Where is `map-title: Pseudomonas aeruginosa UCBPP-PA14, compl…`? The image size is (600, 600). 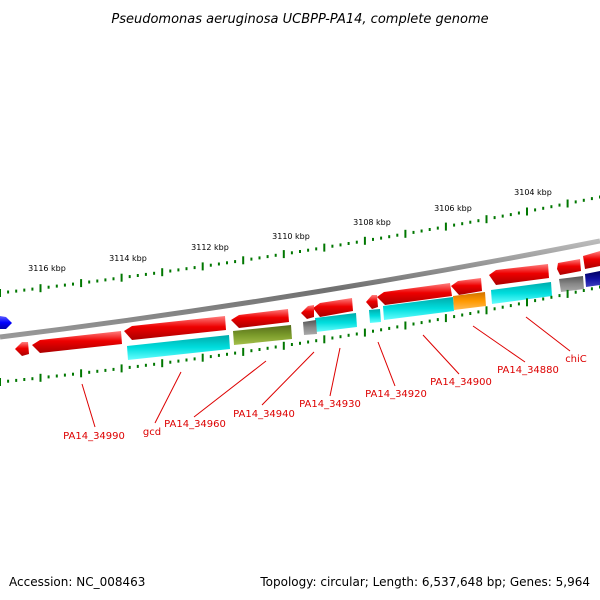 map-title: Pseudomonas aeruginosa UCBPP-PA14, compl… is located at coordinates (299, 19).